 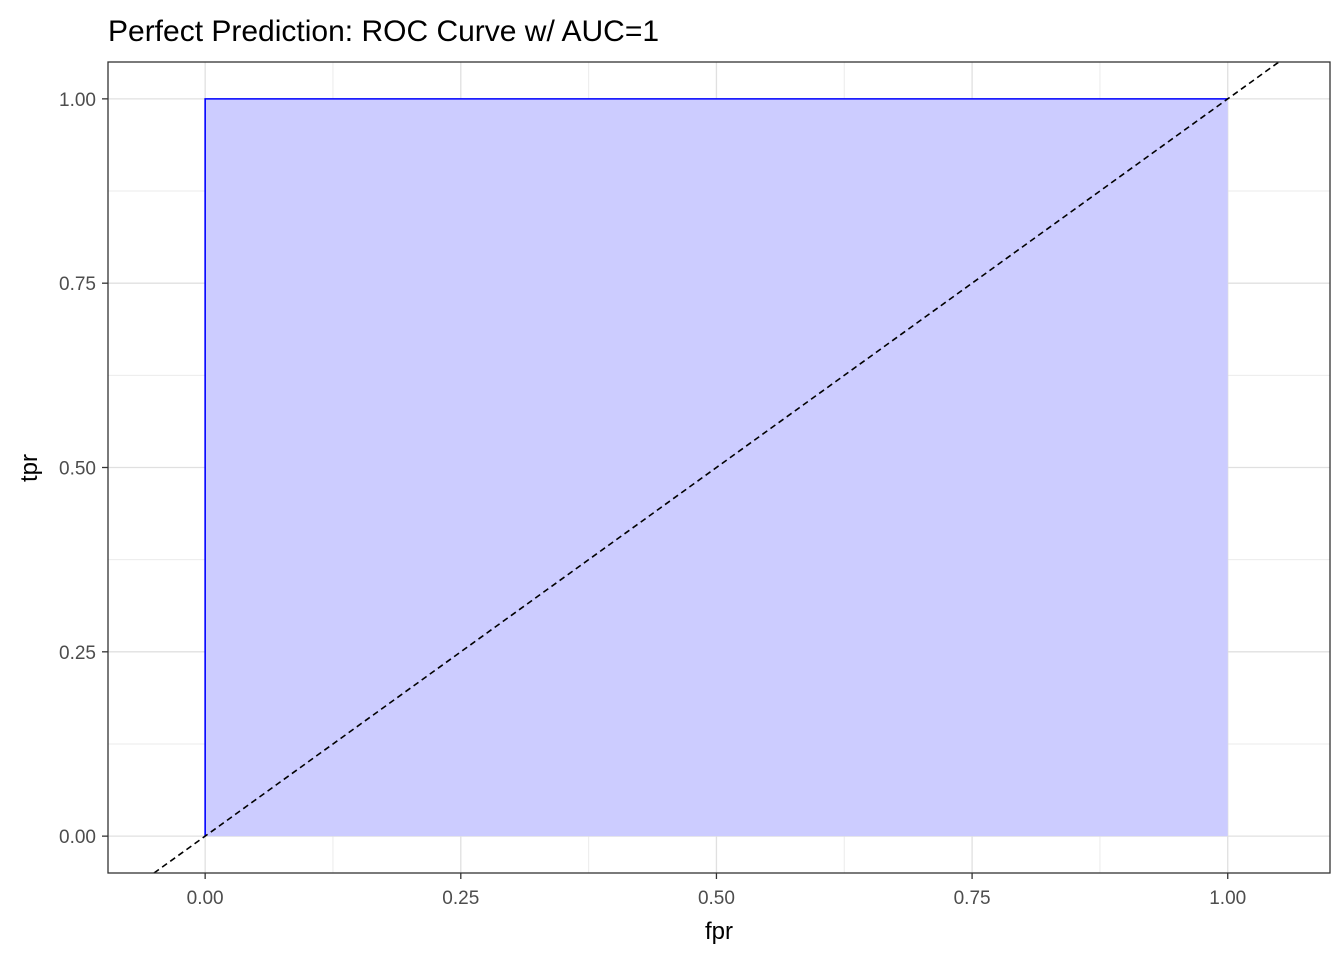 What do you see at coordinates (972, 898) in the screenshot?
I see `x-tick-label: 0.75` at bounding box center [972, 898].